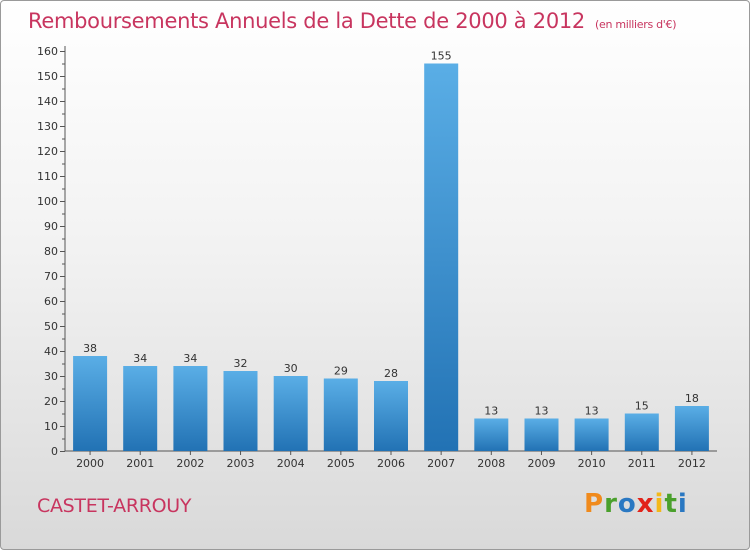  Describe the element at coordinates (341, 463) in the screenshot. I see `x-tick-label: 2005` at that location.